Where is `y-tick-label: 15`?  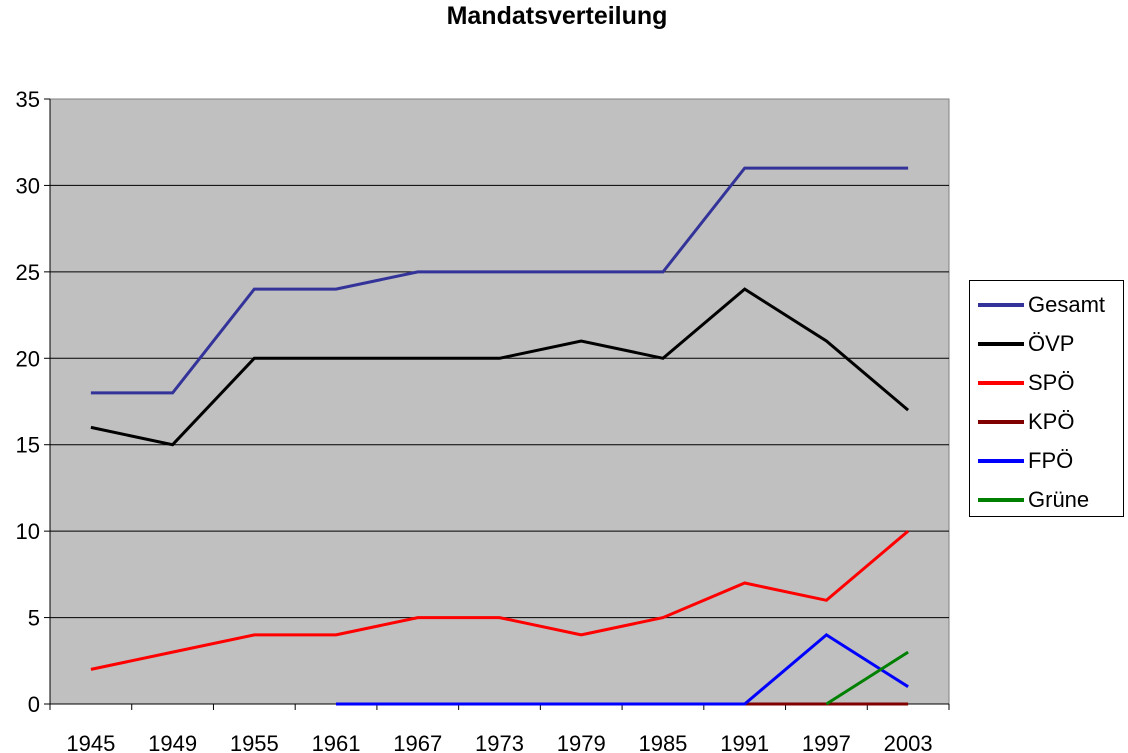
y-tick-label: 15 is located at coordinates (28, 445).